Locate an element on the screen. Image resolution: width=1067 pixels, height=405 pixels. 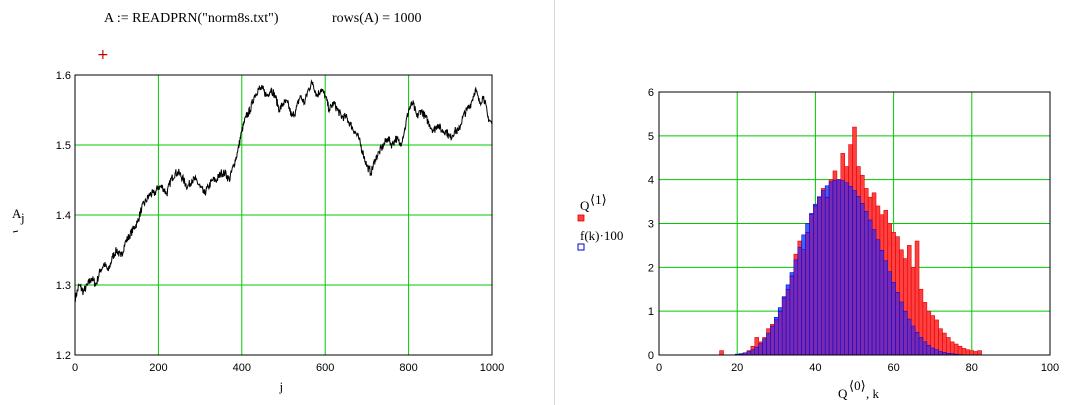
y-tick-label: 6 is located at coordinates (651, 93).